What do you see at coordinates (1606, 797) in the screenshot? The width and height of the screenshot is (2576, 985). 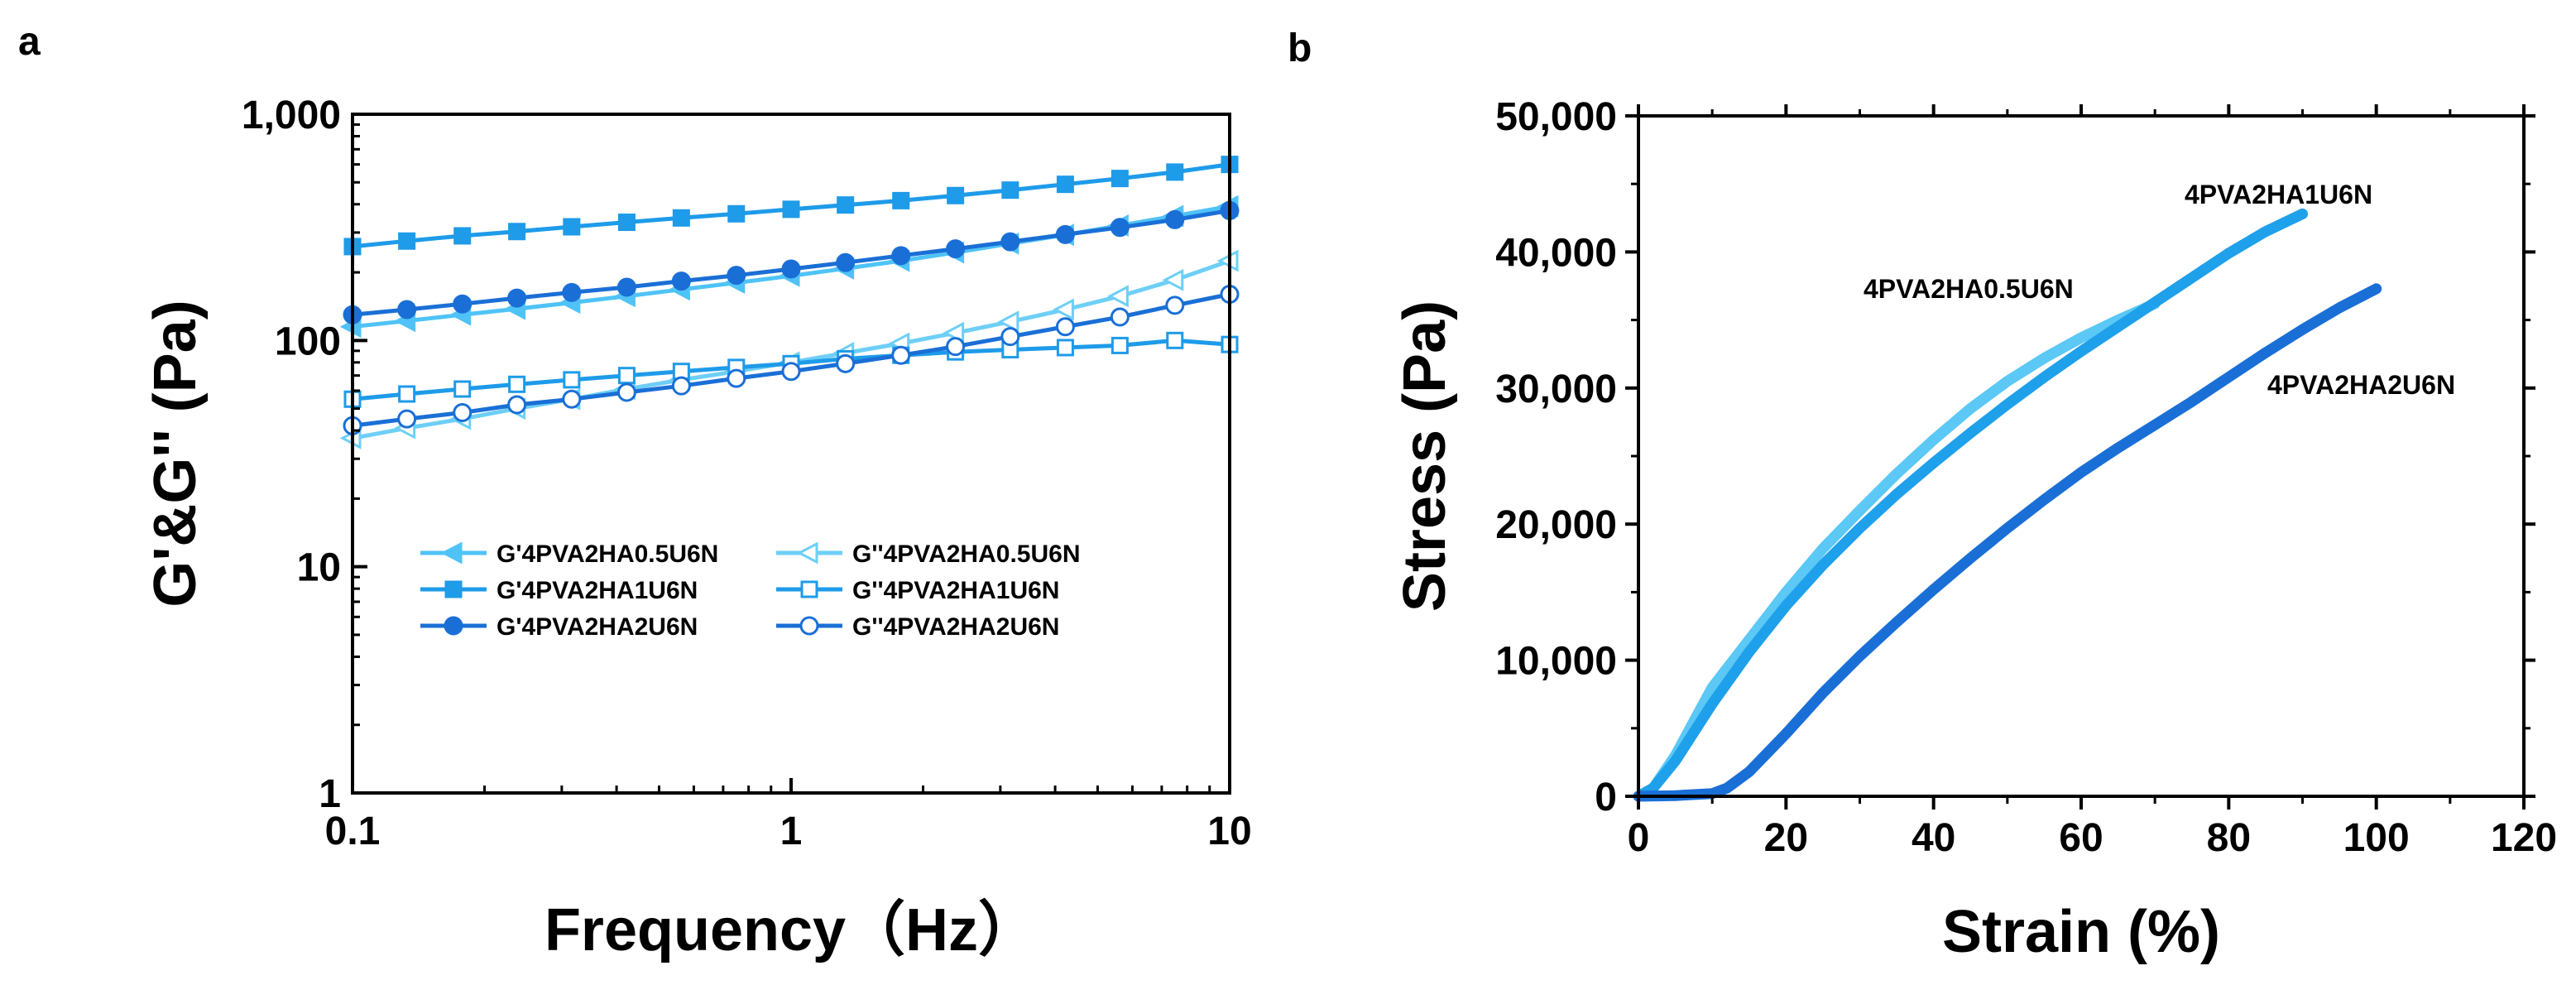 I see `b-ytick-label-0: 0` at bounding box center [1606, 797].